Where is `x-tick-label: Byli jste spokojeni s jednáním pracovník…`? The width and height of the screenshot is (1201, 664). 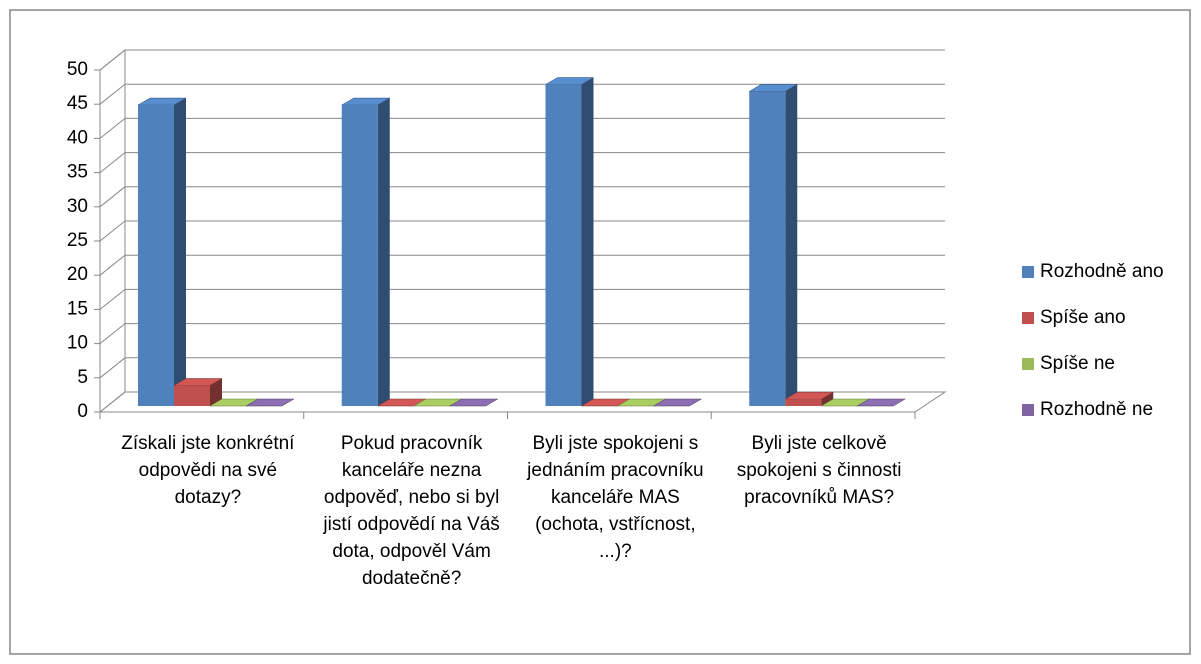 x-tick-label: Byli jste spokojeni s jednáním pracovník… is located at coordinates (615, 497).